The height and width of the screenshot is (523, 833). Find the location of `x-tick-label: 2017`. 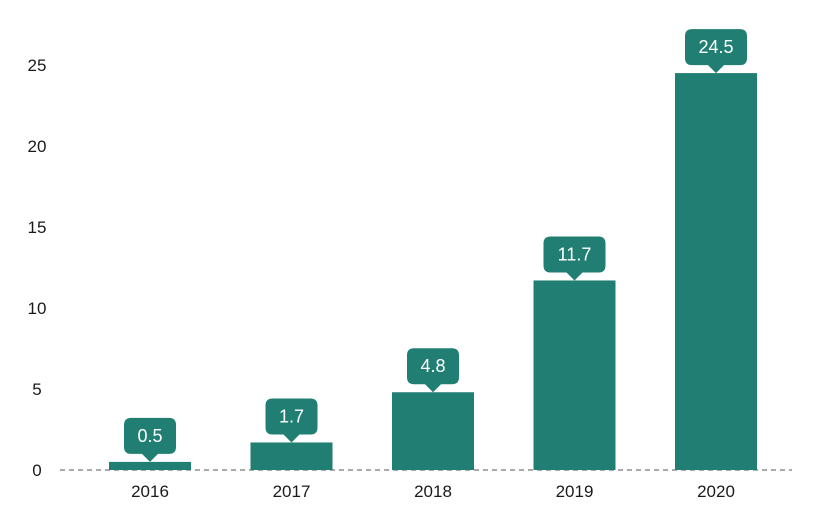

x-tick-label: 2017 is located at coordinates (292, 491).